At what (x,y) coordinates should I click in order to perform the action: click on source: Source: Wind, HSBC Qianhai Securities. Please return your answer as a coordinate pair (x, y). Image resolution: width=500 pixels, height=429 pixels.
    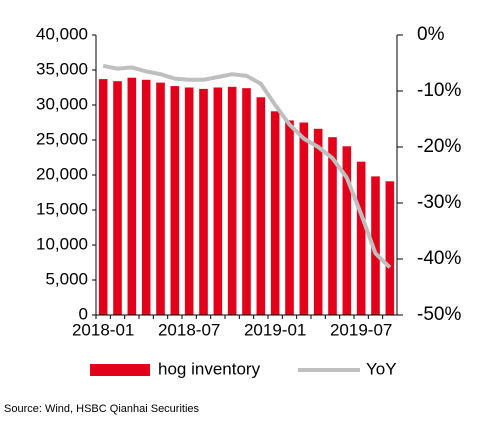
    Looking at the image, I should click on (102, 409).